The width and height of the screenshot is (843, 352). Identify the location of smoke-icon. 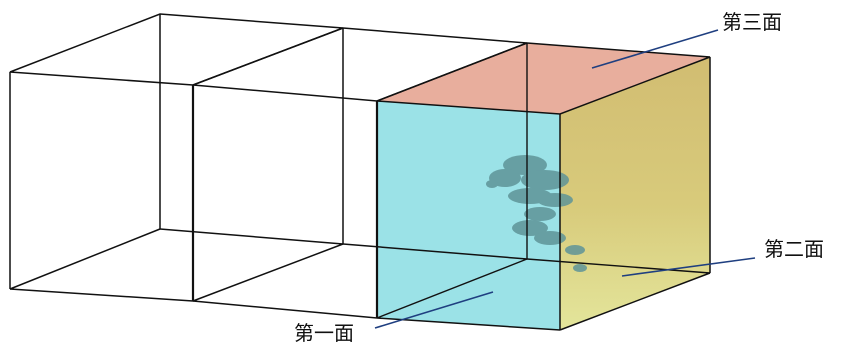
(536, 213).